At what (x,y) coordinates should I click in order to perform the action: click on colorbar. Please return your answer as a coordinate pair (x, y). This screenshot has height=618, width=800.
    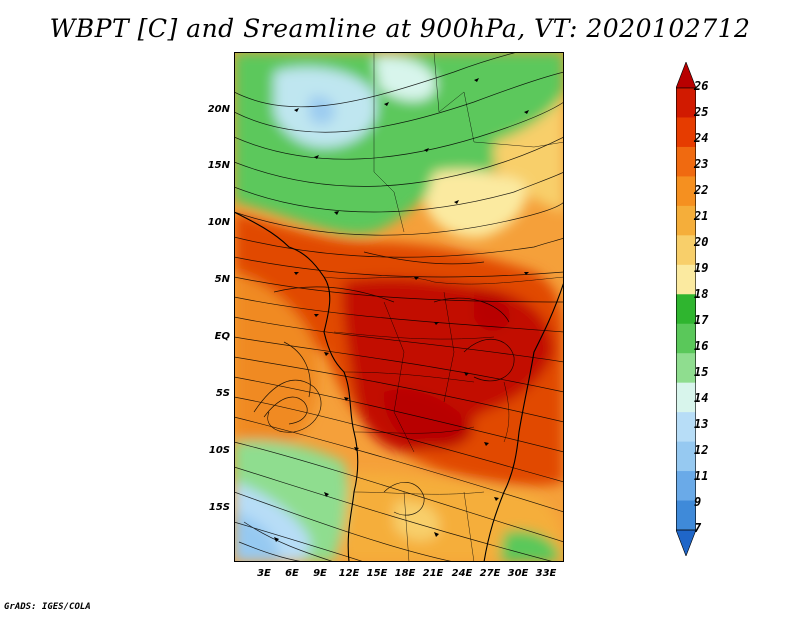
    Looking at the image, I should click on (686, 309).